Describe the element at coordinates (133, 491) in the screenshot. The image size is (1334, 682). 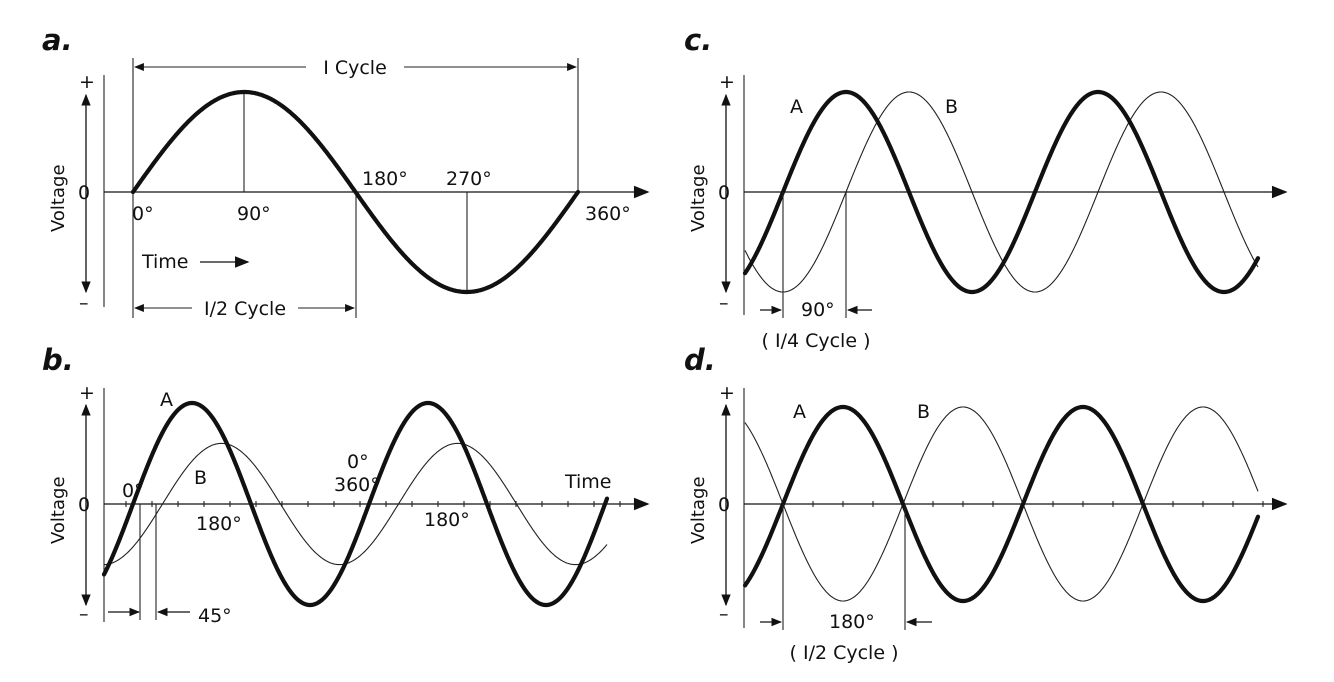
I see `panel-b-deg0: 0°` at that location.